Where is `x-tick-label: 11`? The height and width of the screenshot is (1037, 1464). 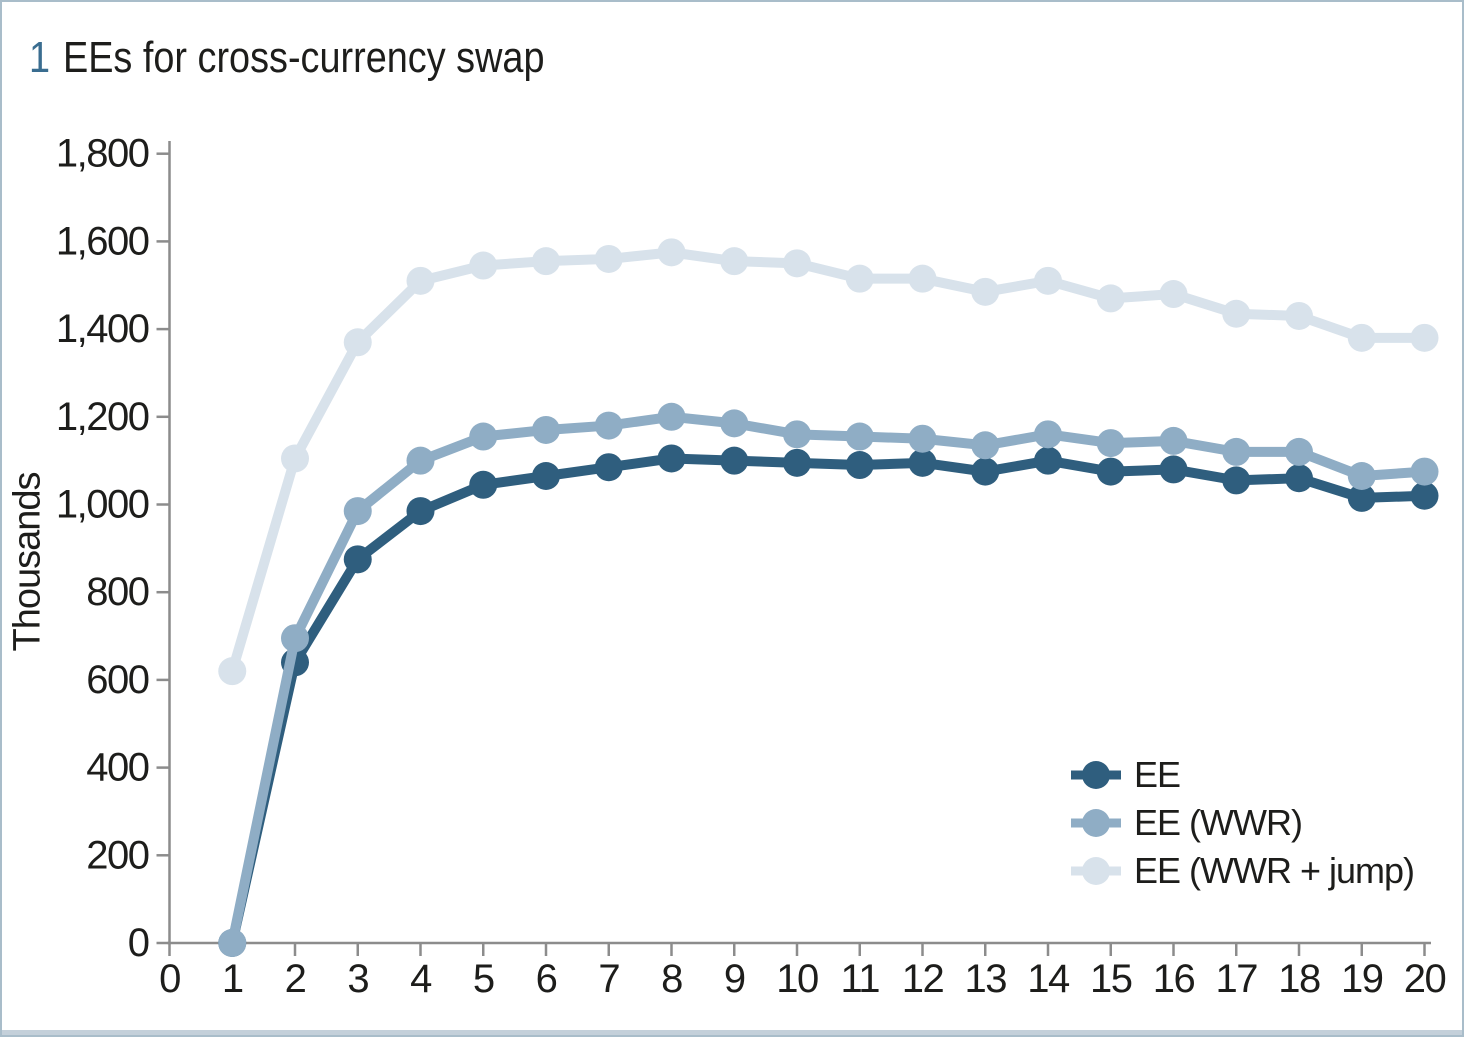
x-tick-label: 11 is located at coordinates (859, 979).